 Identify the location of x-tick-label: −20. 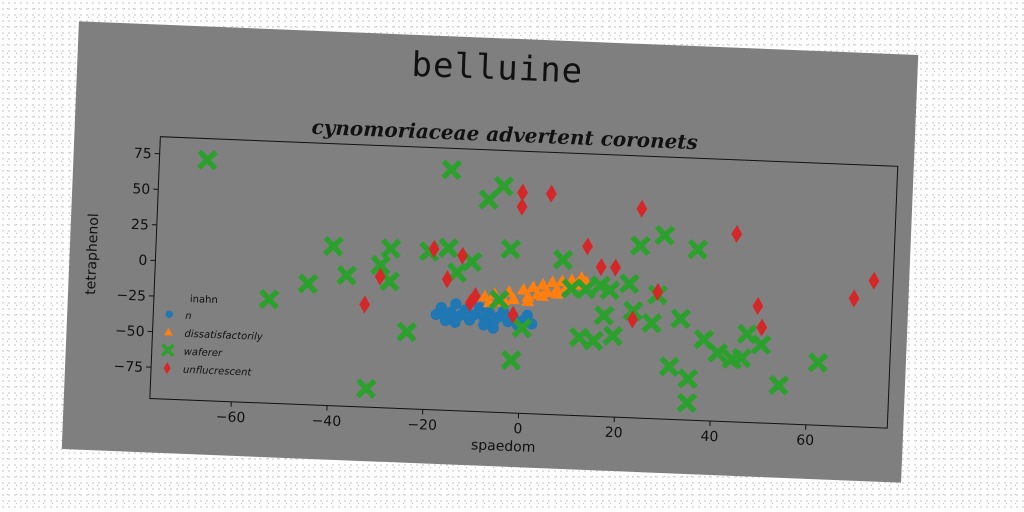
(422, 425).